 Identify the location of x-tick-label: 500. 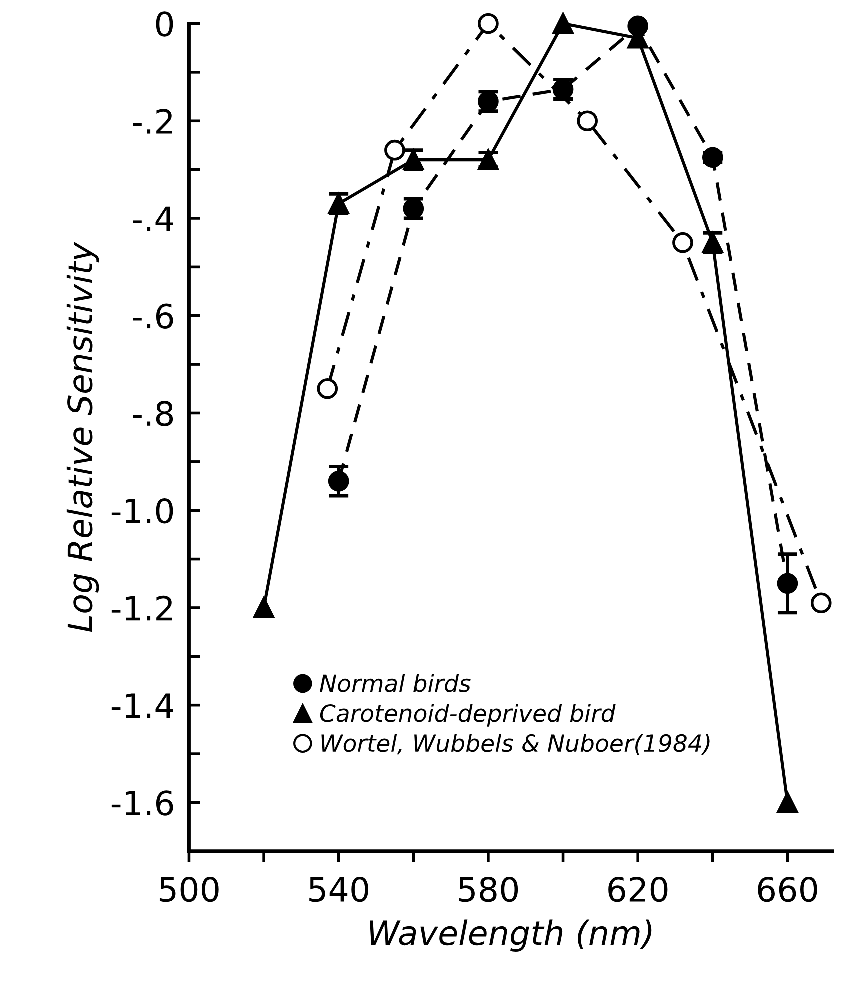
(189, 889).